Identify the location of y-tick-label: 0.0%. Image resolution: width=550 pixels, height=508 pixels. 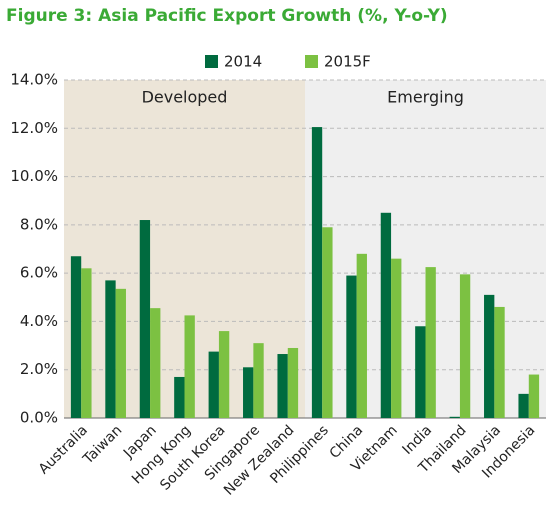
(39, 418).